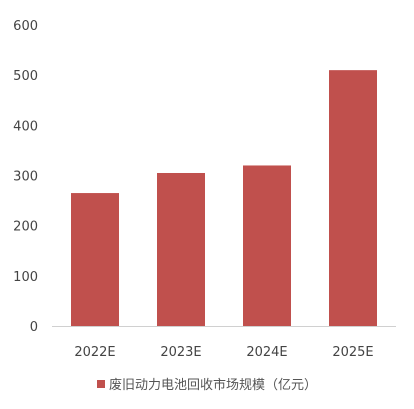 The width and height of the screenshot is (414, 409). What do you see at coordinates (101, 384) in the screenshot?
I see `legend-swatch` at bounding box center [101, 384].